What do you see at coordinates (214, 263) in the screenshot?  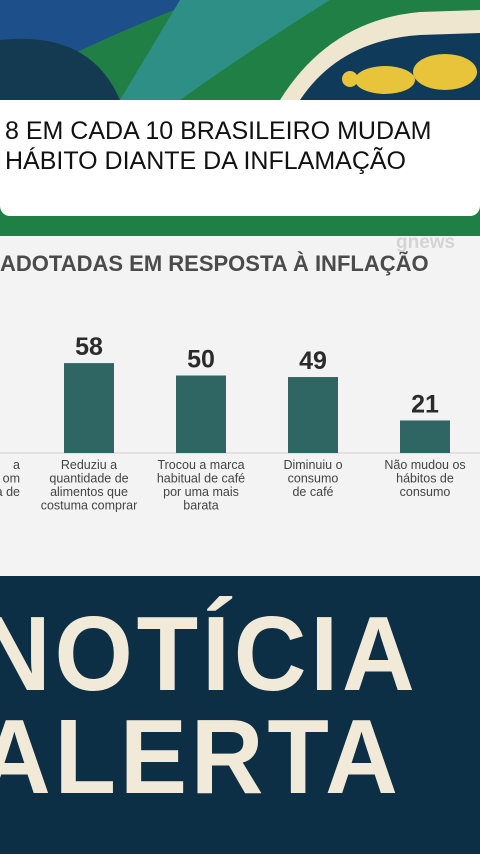 I see `chart-title: ADOTADAS EM RESPOSTA À INFLAÇÃO` at bounding box center [214, 263].